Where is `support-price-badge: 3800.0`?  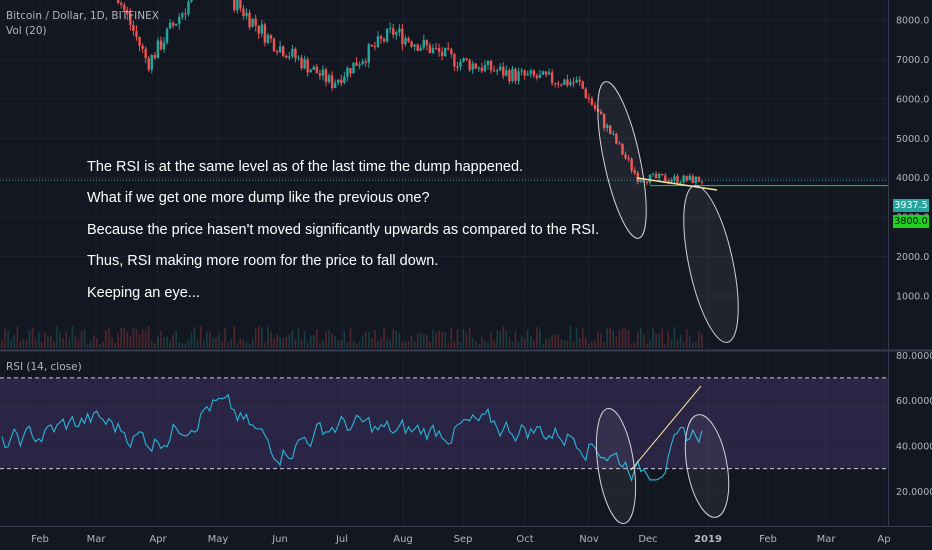
support-price-badge: 3800.0 is located at coordinates (911, 221).